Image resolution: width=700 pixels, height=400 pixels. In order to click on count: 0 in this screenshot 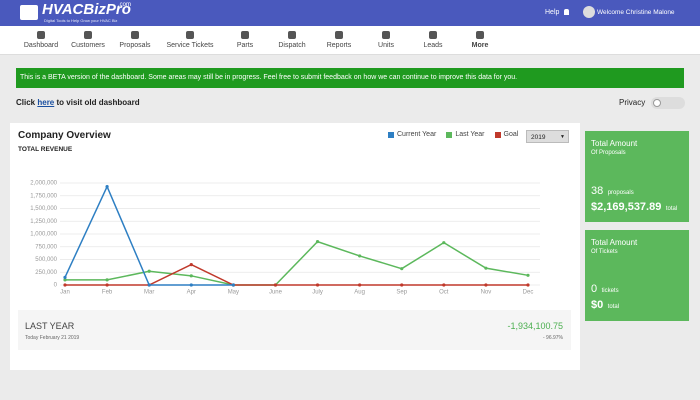, I will do `click(594, 289)`.